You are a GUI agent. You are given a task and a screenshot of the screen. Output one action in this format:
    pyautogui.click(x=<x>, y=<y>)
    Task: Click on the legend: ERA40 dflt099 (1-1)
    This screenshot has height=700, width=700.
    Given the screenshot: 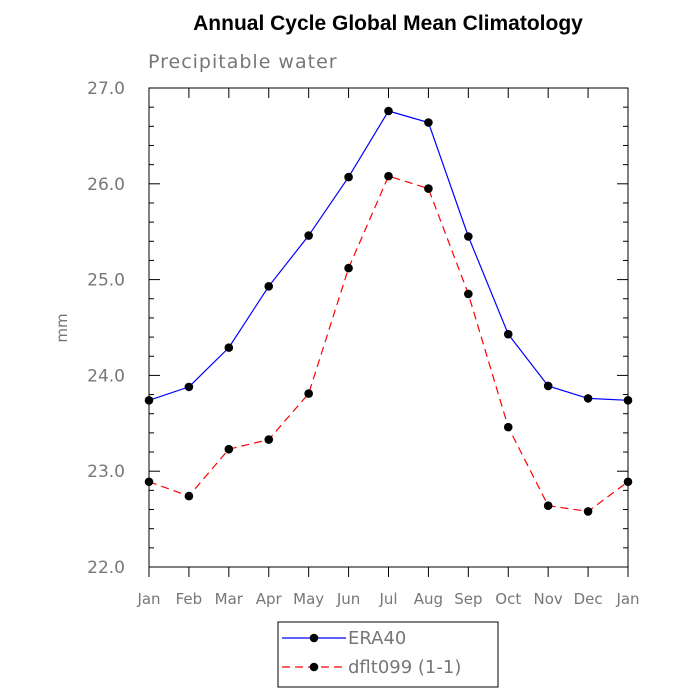 What is the action you would take?
    pyautogui.click(x=388, y=654)
    